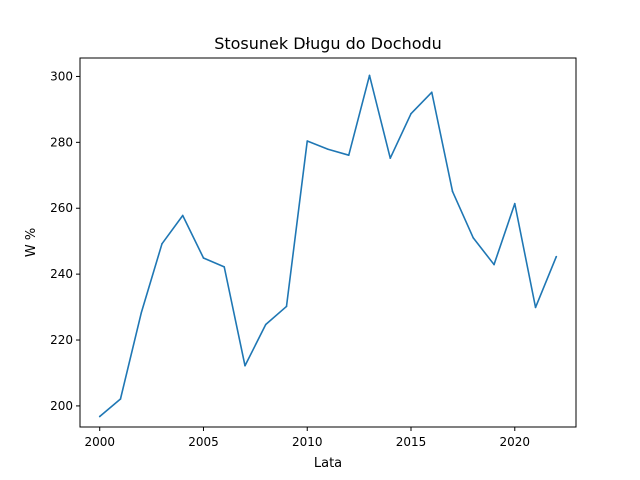 Image resolution: width=640 pixels, height=480 pixels. Describe the element at coordinates (61, 406) in the screenshot. I see `y-tick-label: 200` at that location.